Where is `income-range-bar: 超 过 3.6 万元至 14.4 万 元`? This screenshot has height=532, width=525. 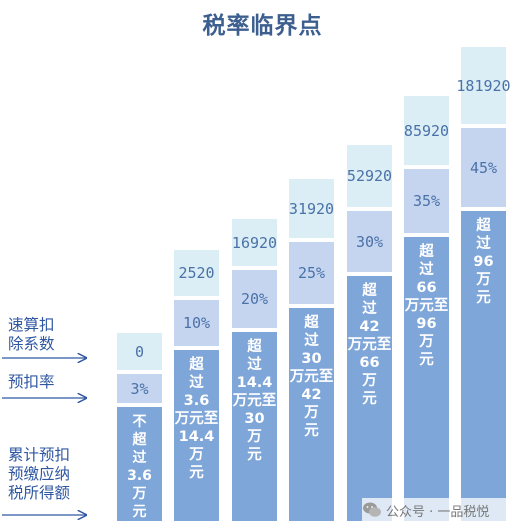 income-range-bar: 超 过 3.6 万元至 14.4 万 元 is located at coordinates (196, 435).